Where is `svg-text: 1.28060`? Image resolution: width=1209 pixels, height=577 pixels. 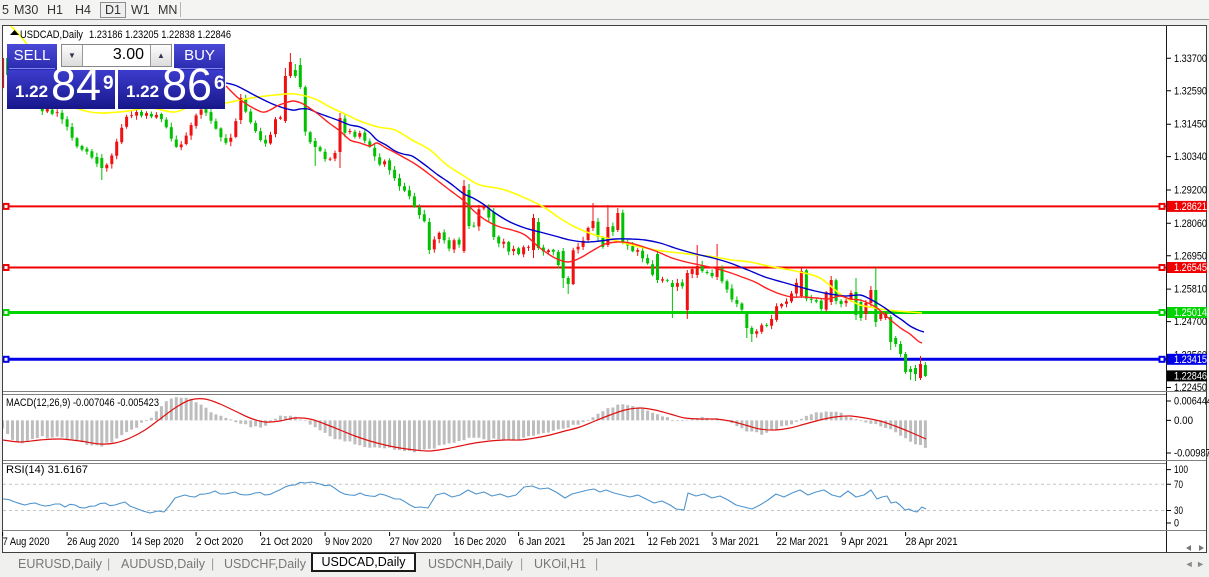 svg-text: 1.28060 is located at coordinates (1190, 224).